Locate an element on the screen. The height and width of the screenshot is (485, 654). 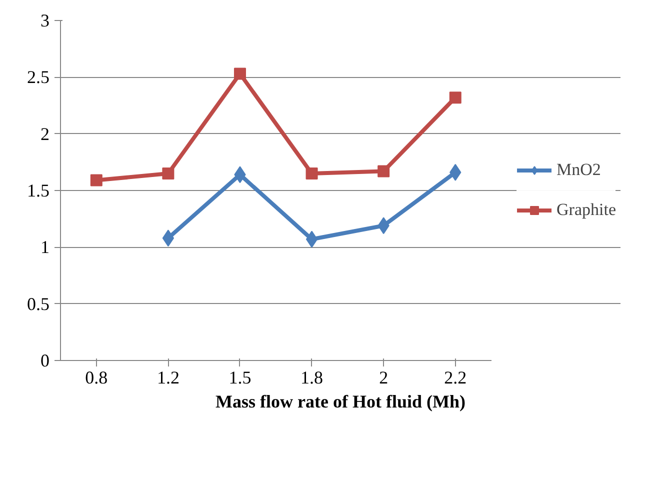
y-tick-label: 2.5 is located at coordinates (38, 77).